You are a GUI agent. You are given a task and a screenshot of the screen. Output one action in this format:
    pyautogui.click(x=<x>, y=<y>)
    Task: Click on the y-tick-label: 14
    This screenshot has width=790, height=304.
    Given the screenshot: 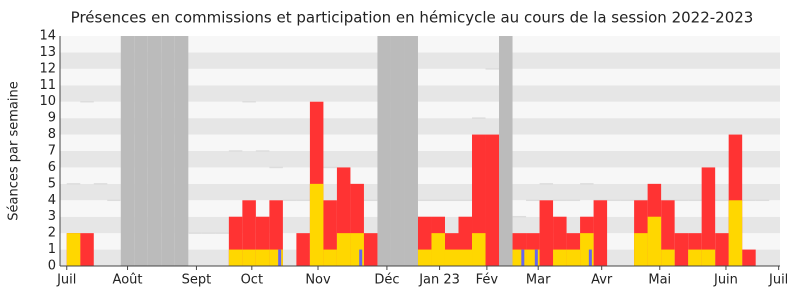 What is the action you would take?
    pyautogui.click(x=47, y=36)
    